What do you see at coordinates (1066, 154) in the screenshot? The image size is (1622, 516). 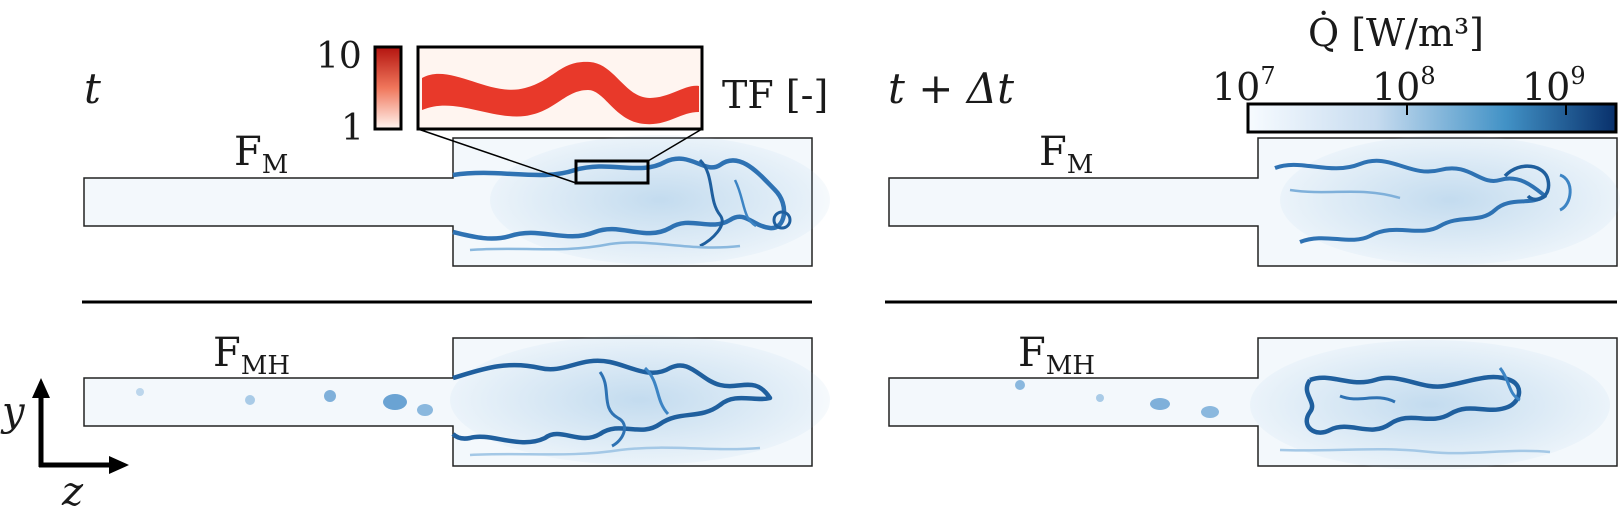 I see `row-label-fm-right: FM` at bounding box center [1066, 154].